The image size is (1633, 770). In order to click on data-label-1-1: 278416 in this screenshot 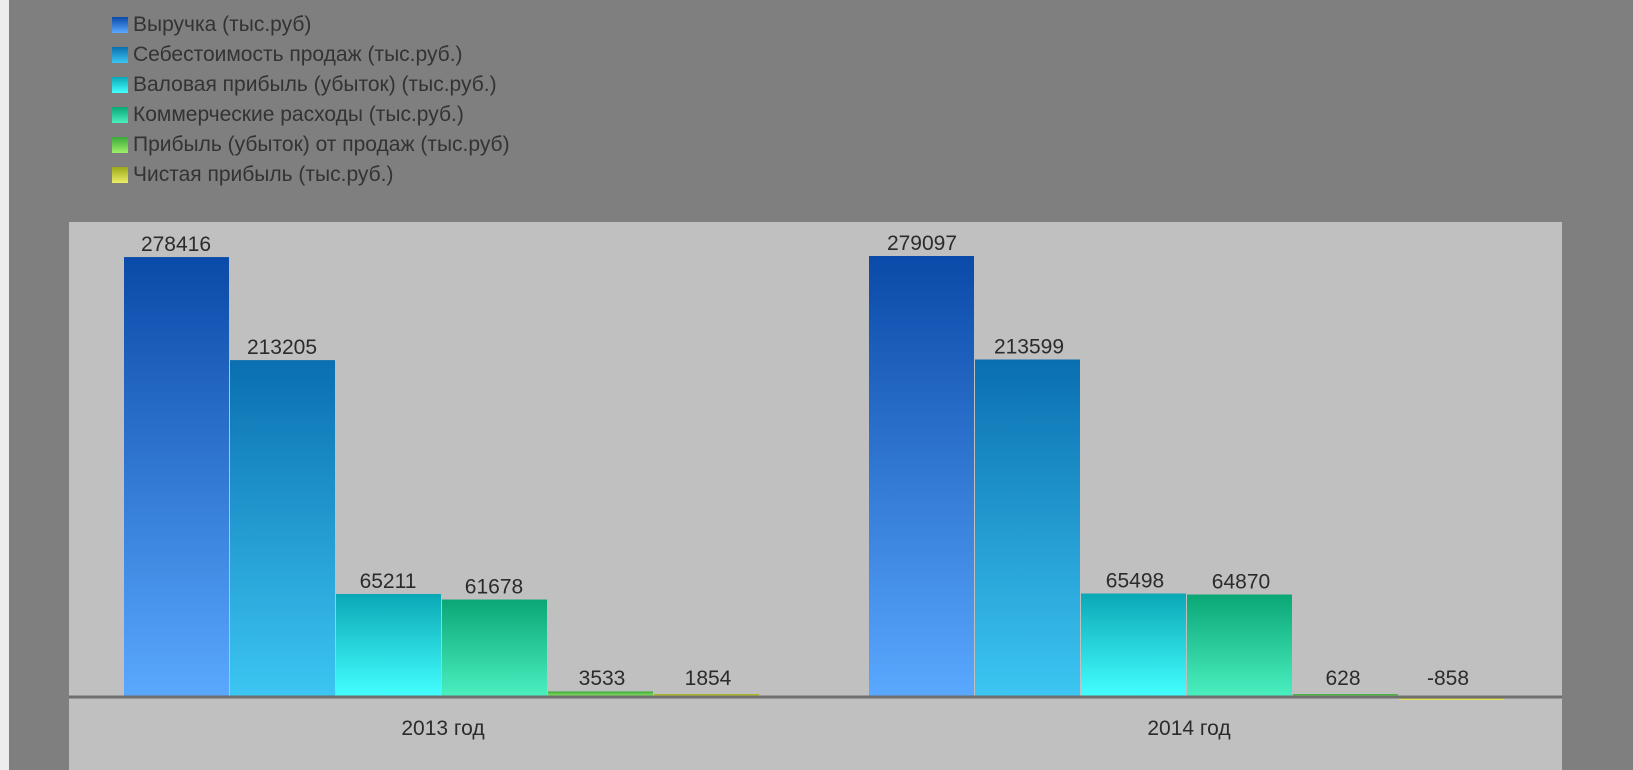, I will do `click(176, 244)`.